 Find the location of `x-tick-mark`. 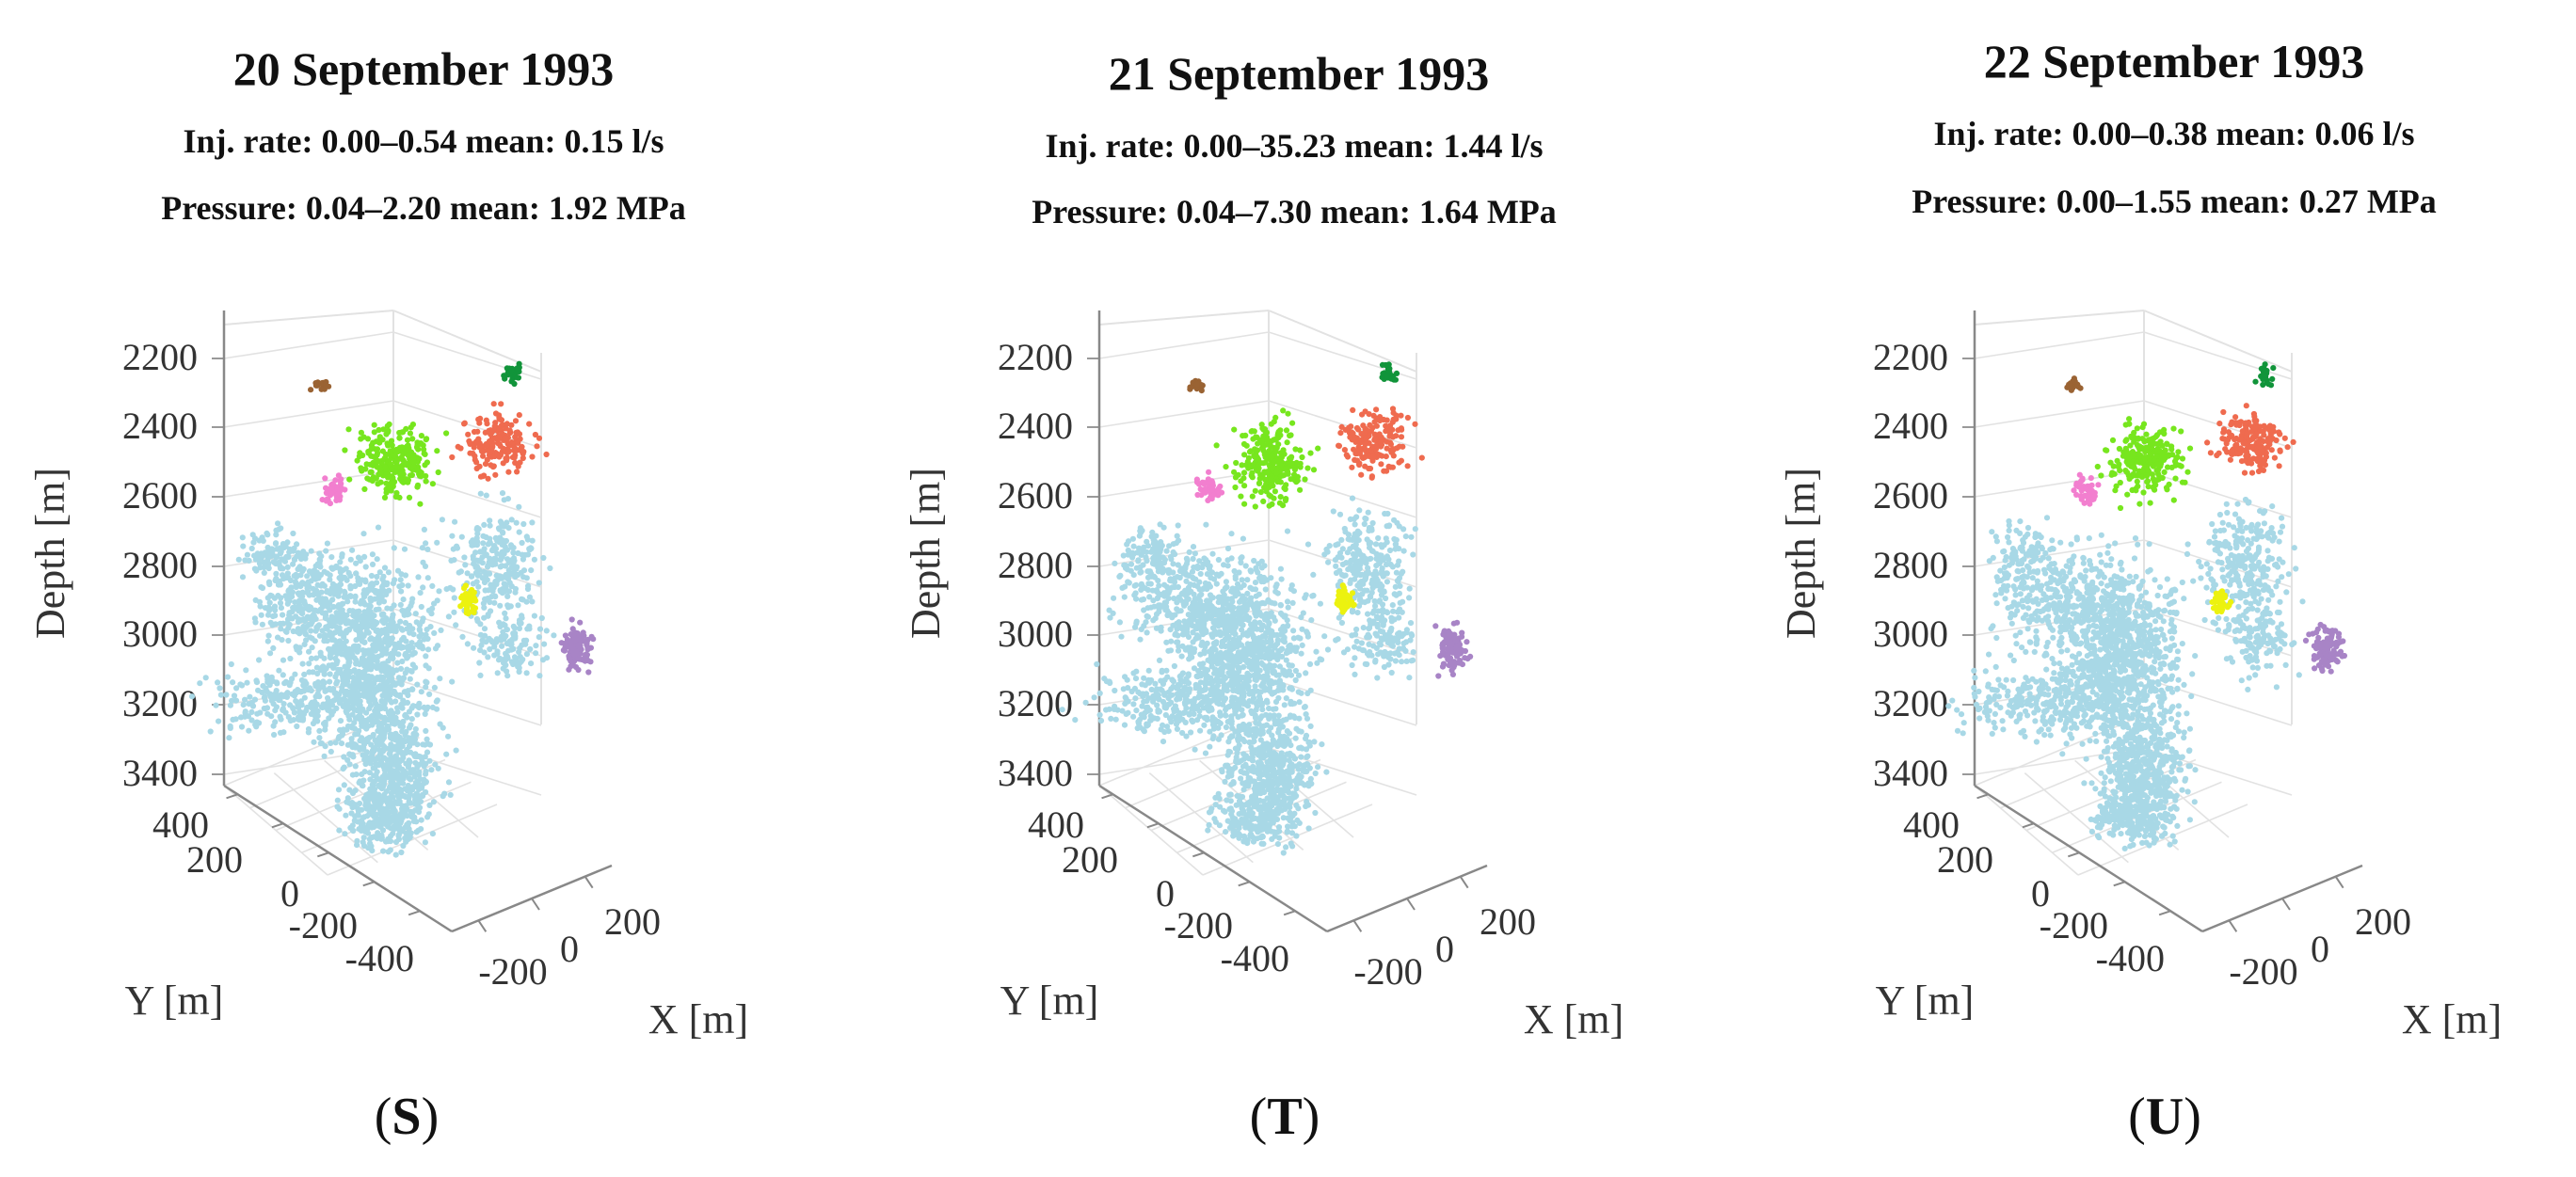

x-tick-mark is located at coordinates (1411, 904).